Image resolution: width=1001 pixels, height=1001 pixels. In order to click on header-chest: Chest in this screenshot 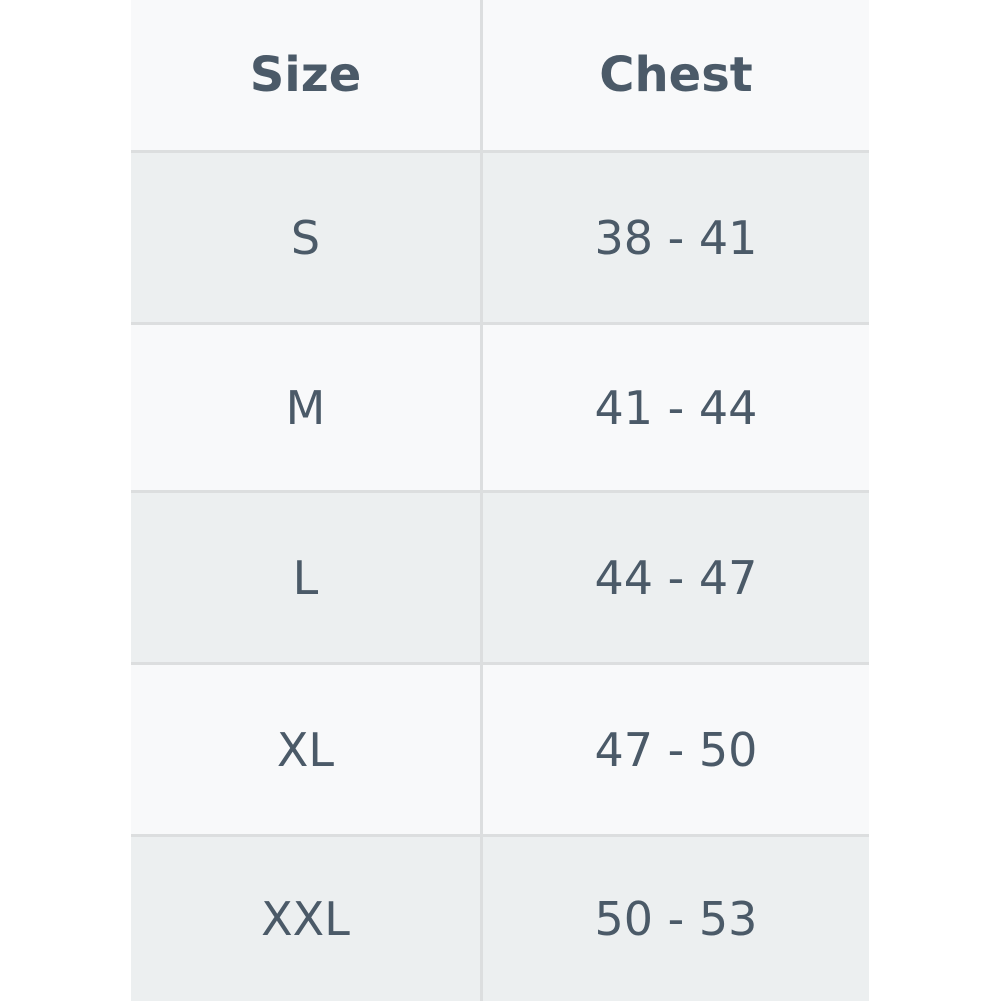, I will do `click(676, 76)`.